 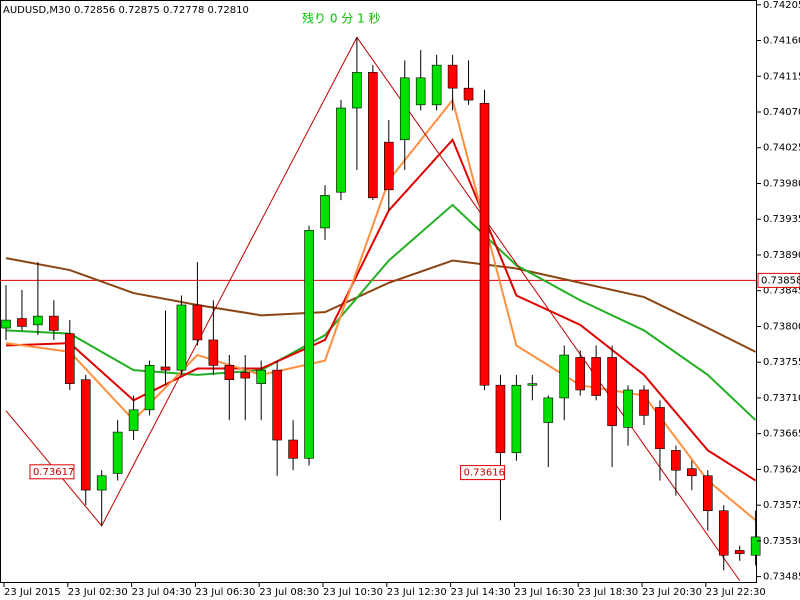 I want to click on price-axis-label: 0.73858, so click(x=780, y=280).